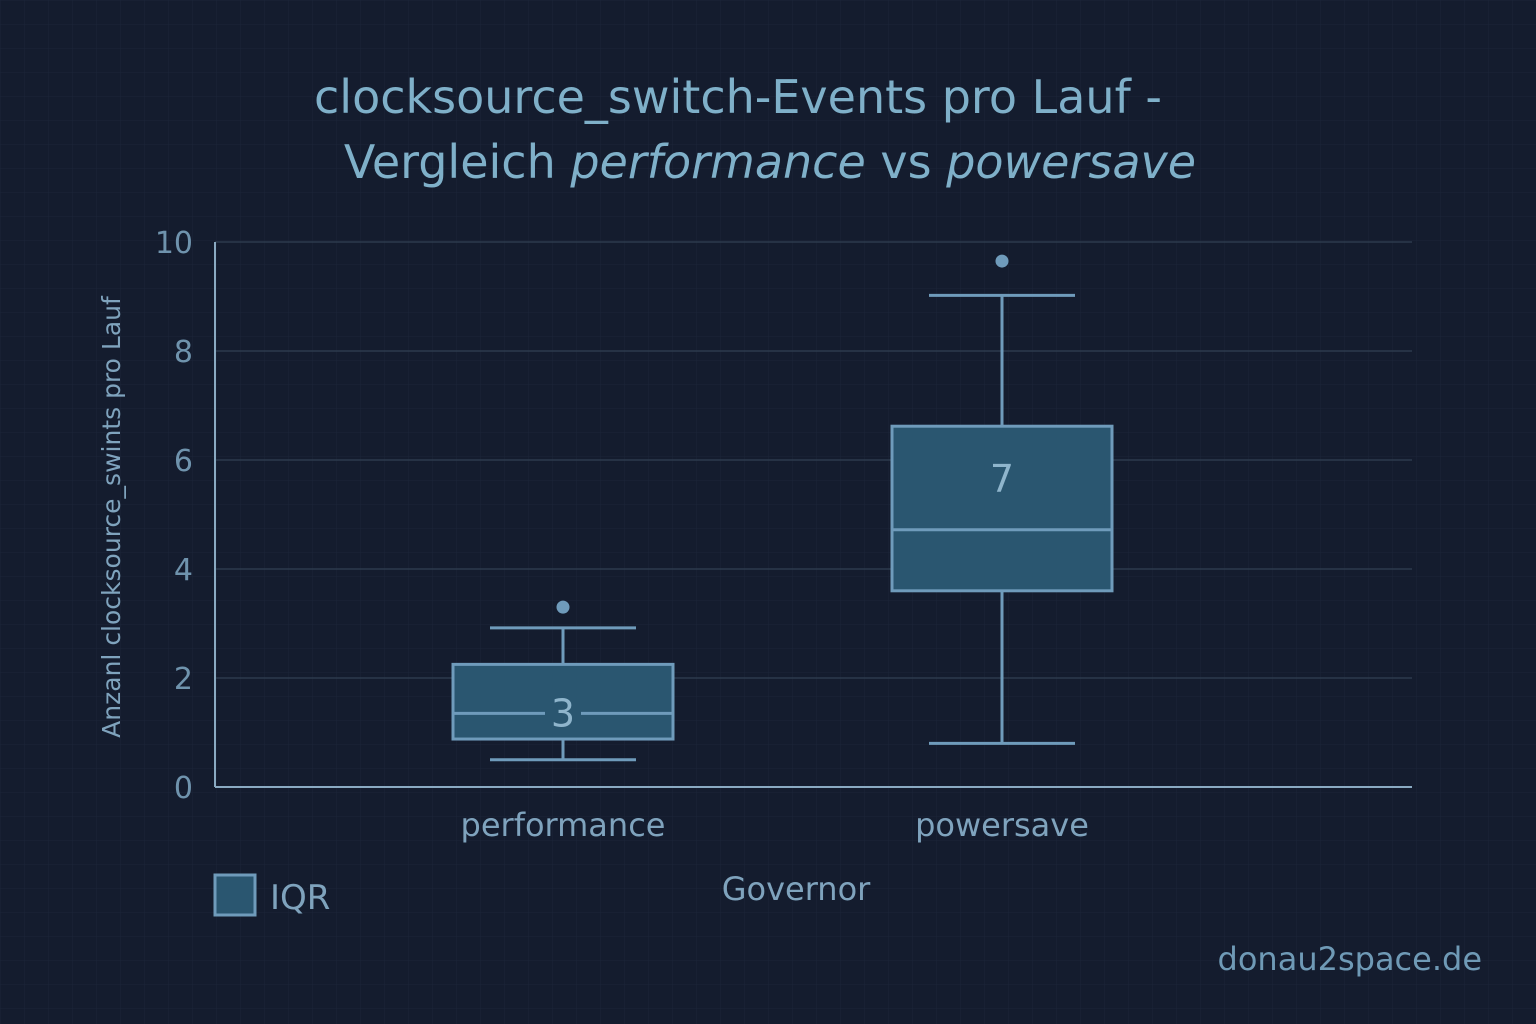  Describe the element at coordinates (563, 681) in the screenshot. I see `box-performance: 3` at that location.